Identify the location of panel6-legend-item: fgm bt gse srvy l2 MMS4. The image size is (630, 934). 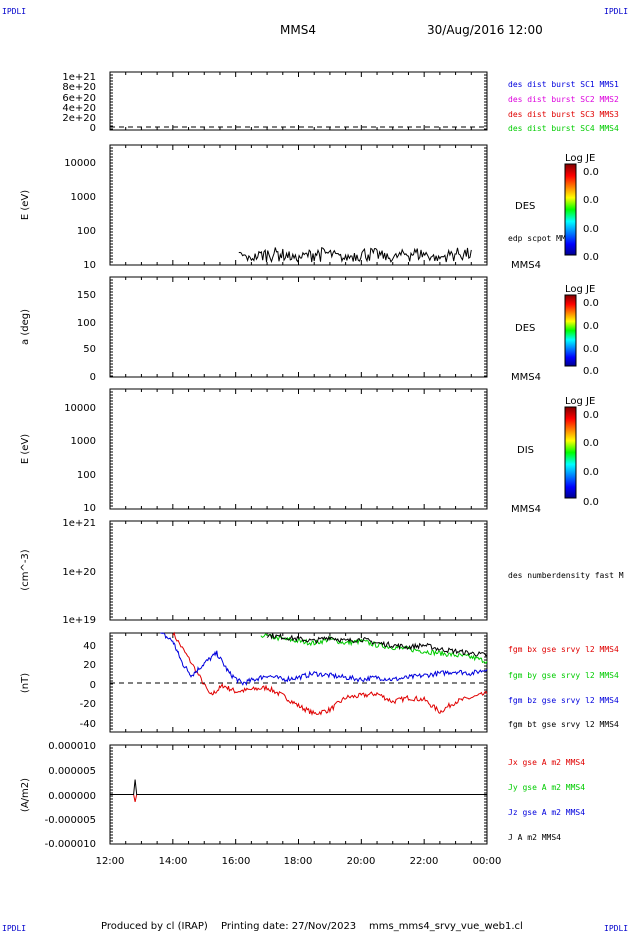
(563, 724).